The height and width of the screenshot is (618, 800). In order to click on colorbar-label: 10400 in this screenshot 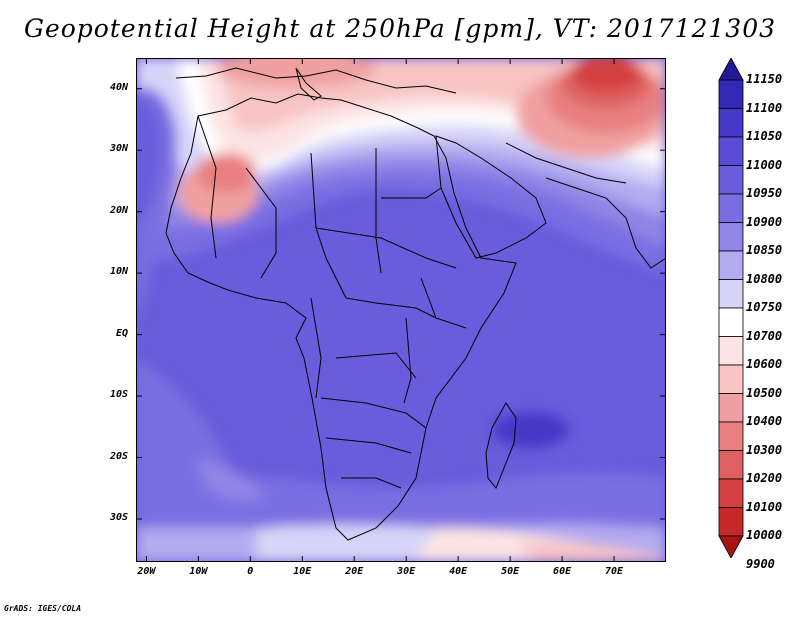, I will do `click(764, 421)`.